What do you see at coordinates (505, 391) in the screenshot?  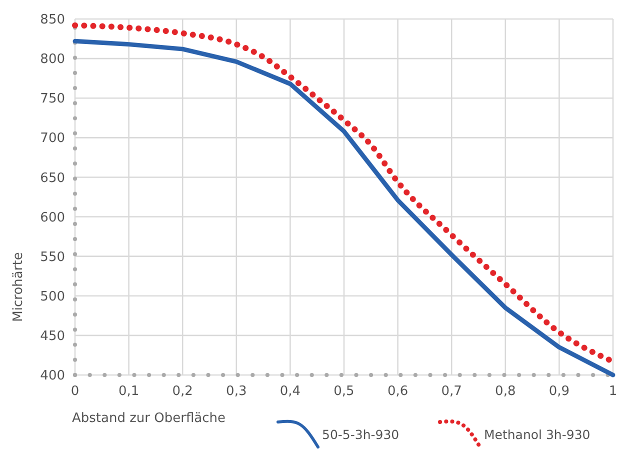 I see `x-tick-label: 0,8` at bounding box center [505, 391].